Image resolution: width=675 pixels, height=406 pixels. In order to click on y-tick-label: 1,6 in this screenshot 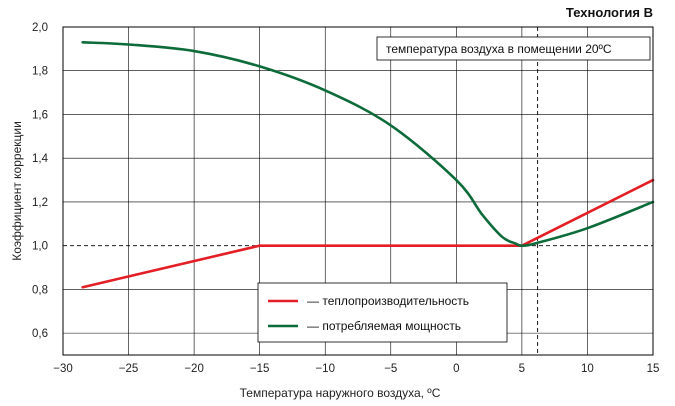, I will do `click(40, 115)`.